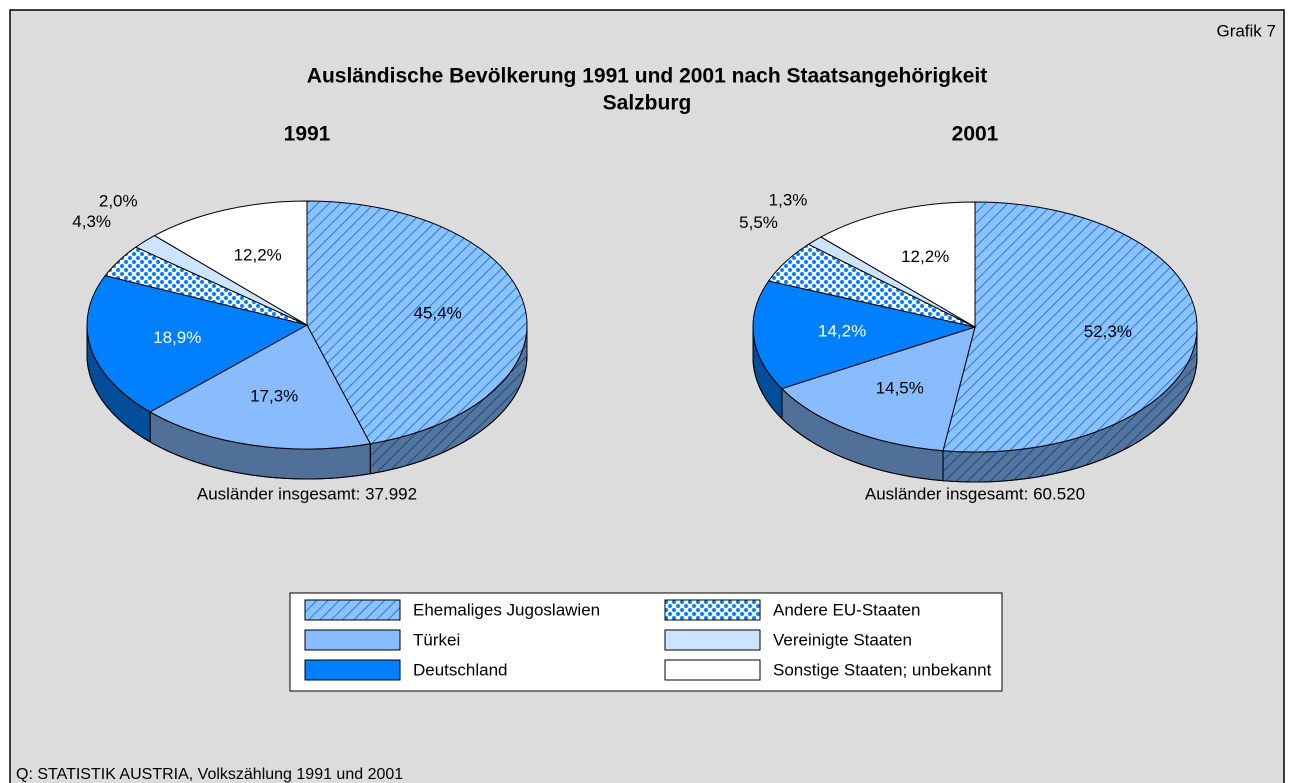 This screenshot has width=1294, height=783. Describe the element at coordinates (842, 639) in the screenshot. I see `legend-label: Vereinigte Staaten` at that location.